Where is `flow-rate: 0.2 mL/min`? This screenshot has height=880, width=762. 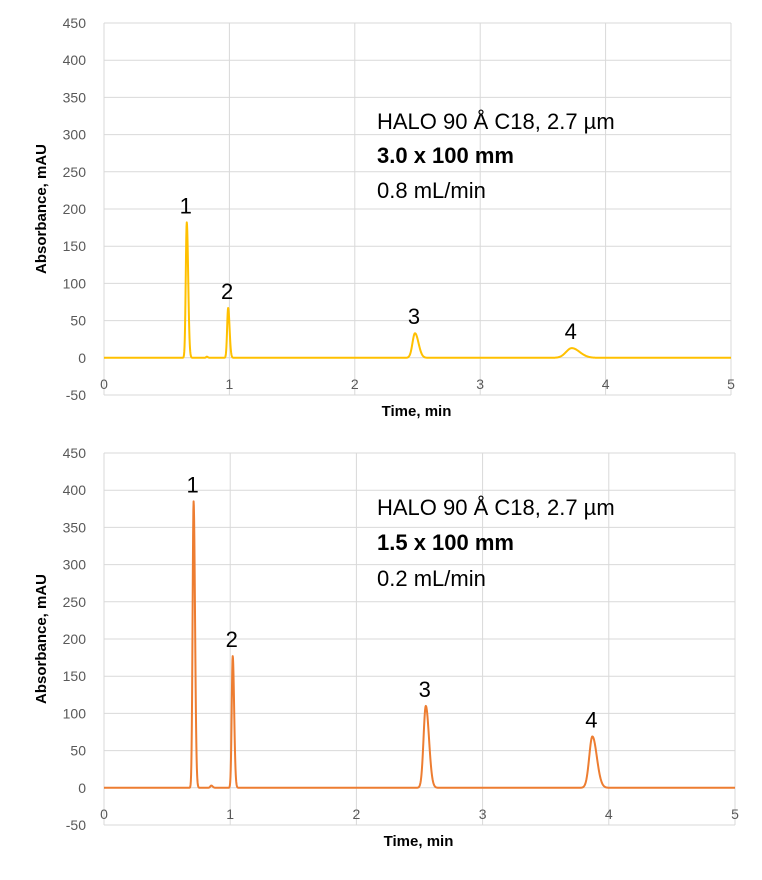 flow-rate: 0.2 mL/min is located at coordinates (431, 578).